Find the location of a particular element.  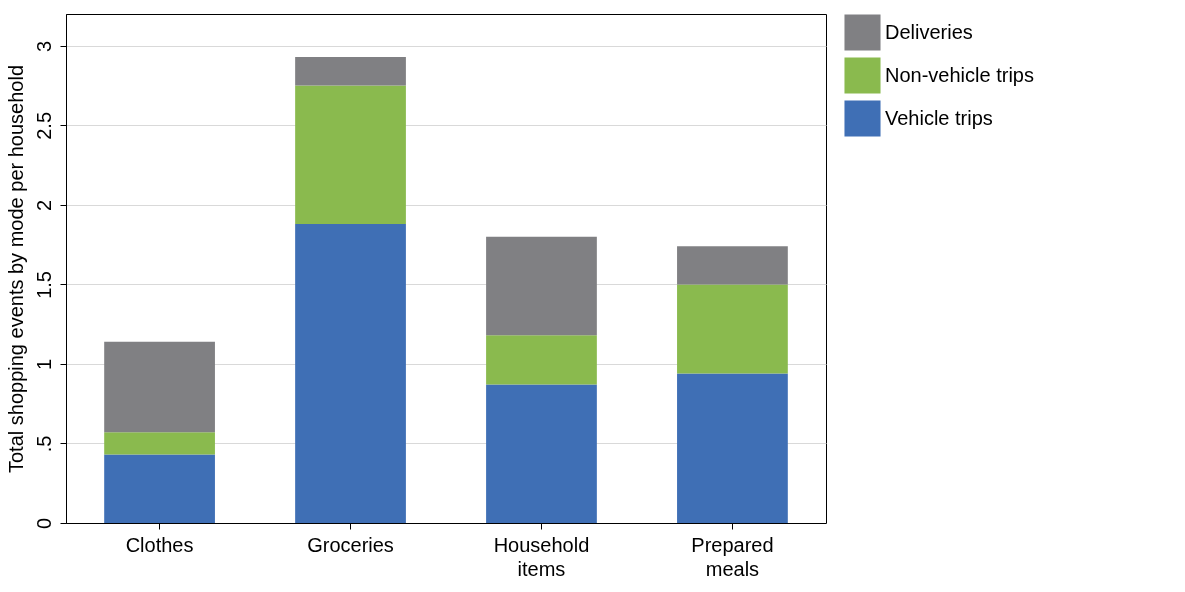

y-tick-label: 2.5 is located at coordinates (43, 125).